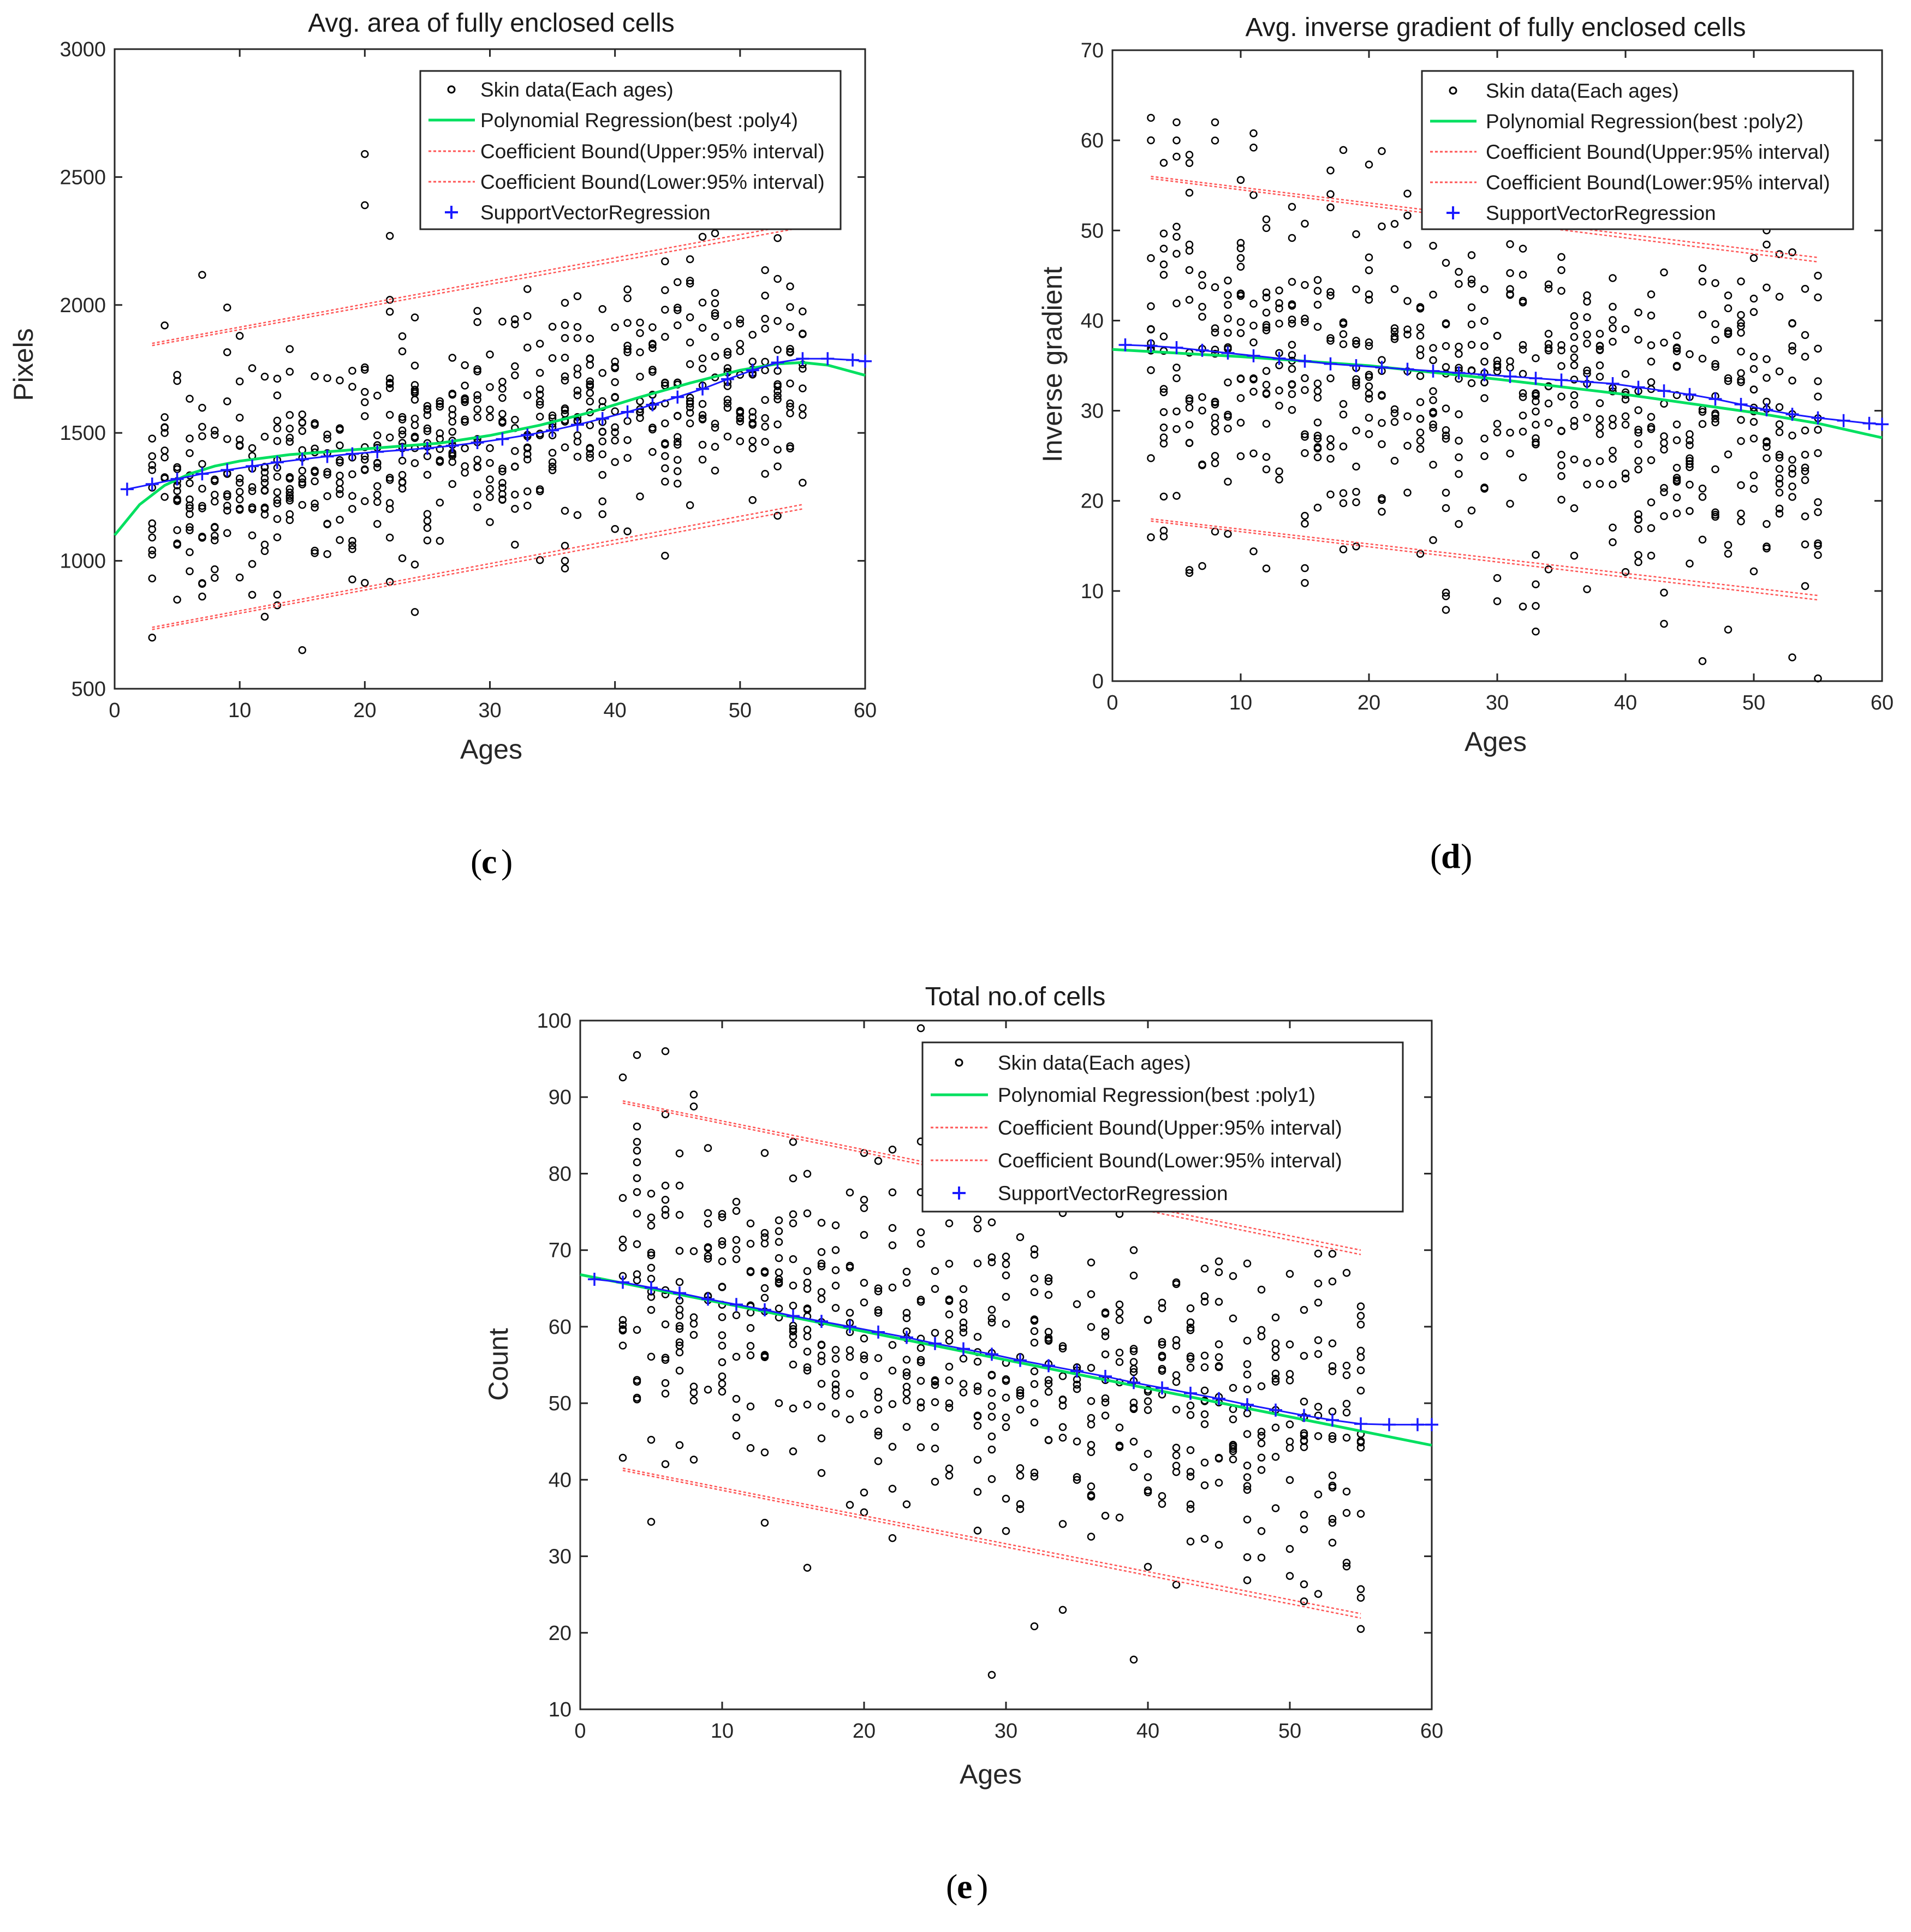 The image size is (1911, 1932). I want to click on lower-bound-line, so click(1484, 557).